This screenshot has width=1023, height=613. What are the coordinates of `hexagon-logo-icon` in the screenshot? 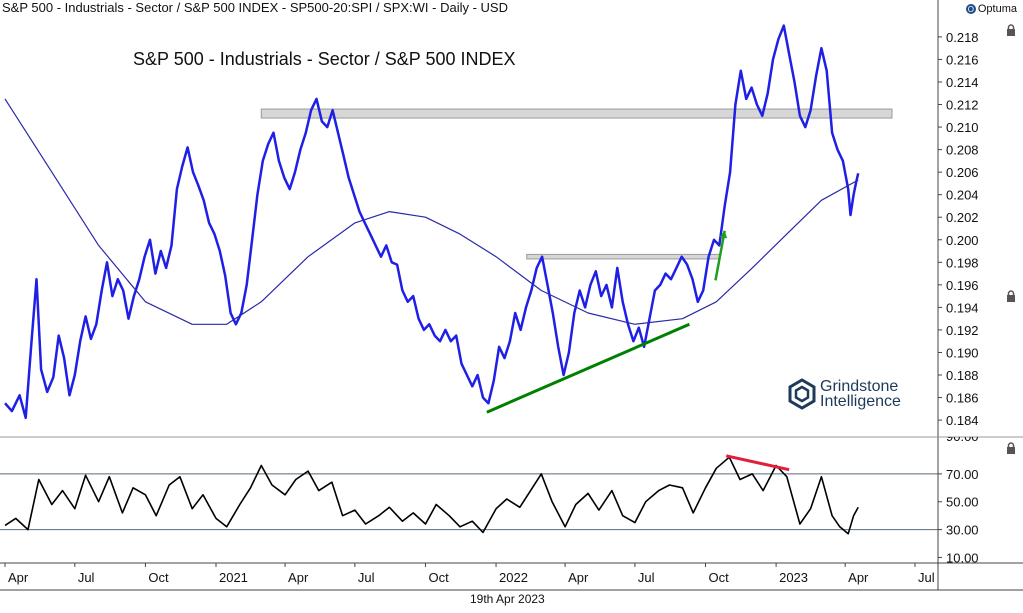 It's located at (802, 394).